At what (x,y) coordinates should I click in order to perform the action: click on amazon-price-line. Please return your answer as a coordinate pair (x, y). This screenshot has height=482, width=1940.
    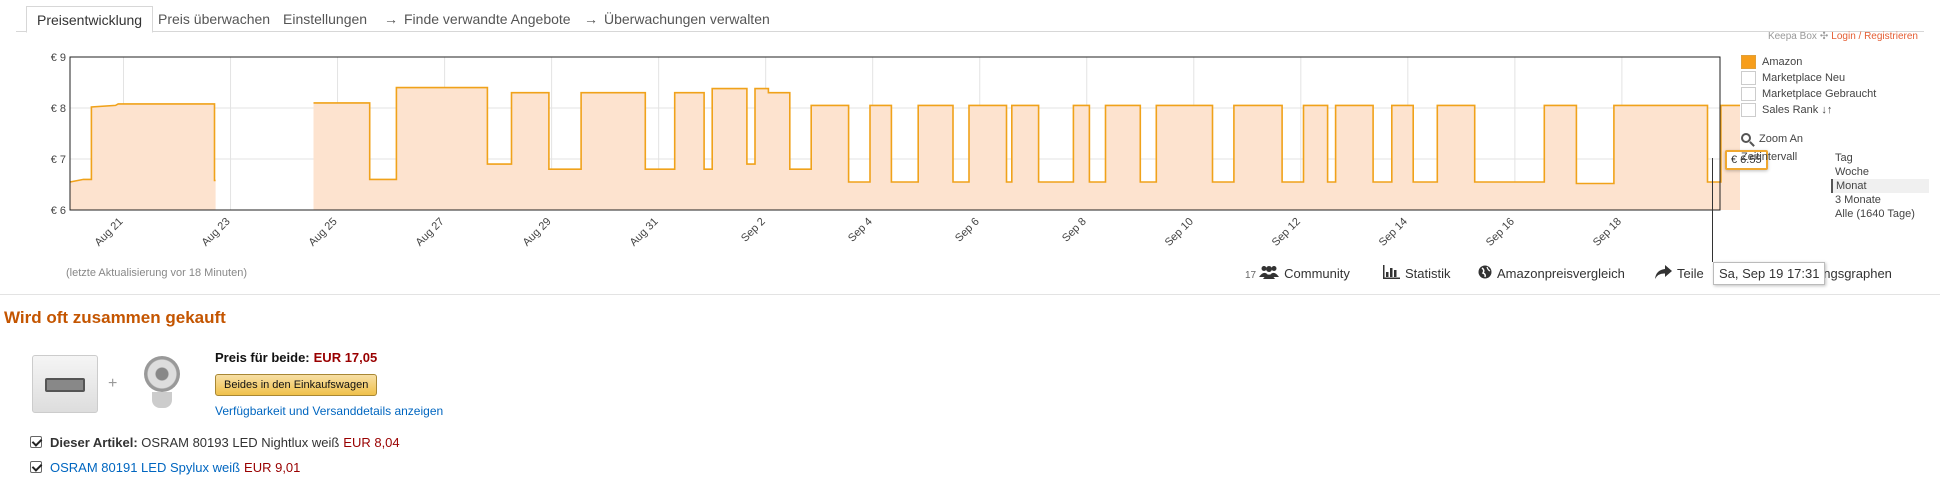
    Looking at the image, I should click on (142, 143).